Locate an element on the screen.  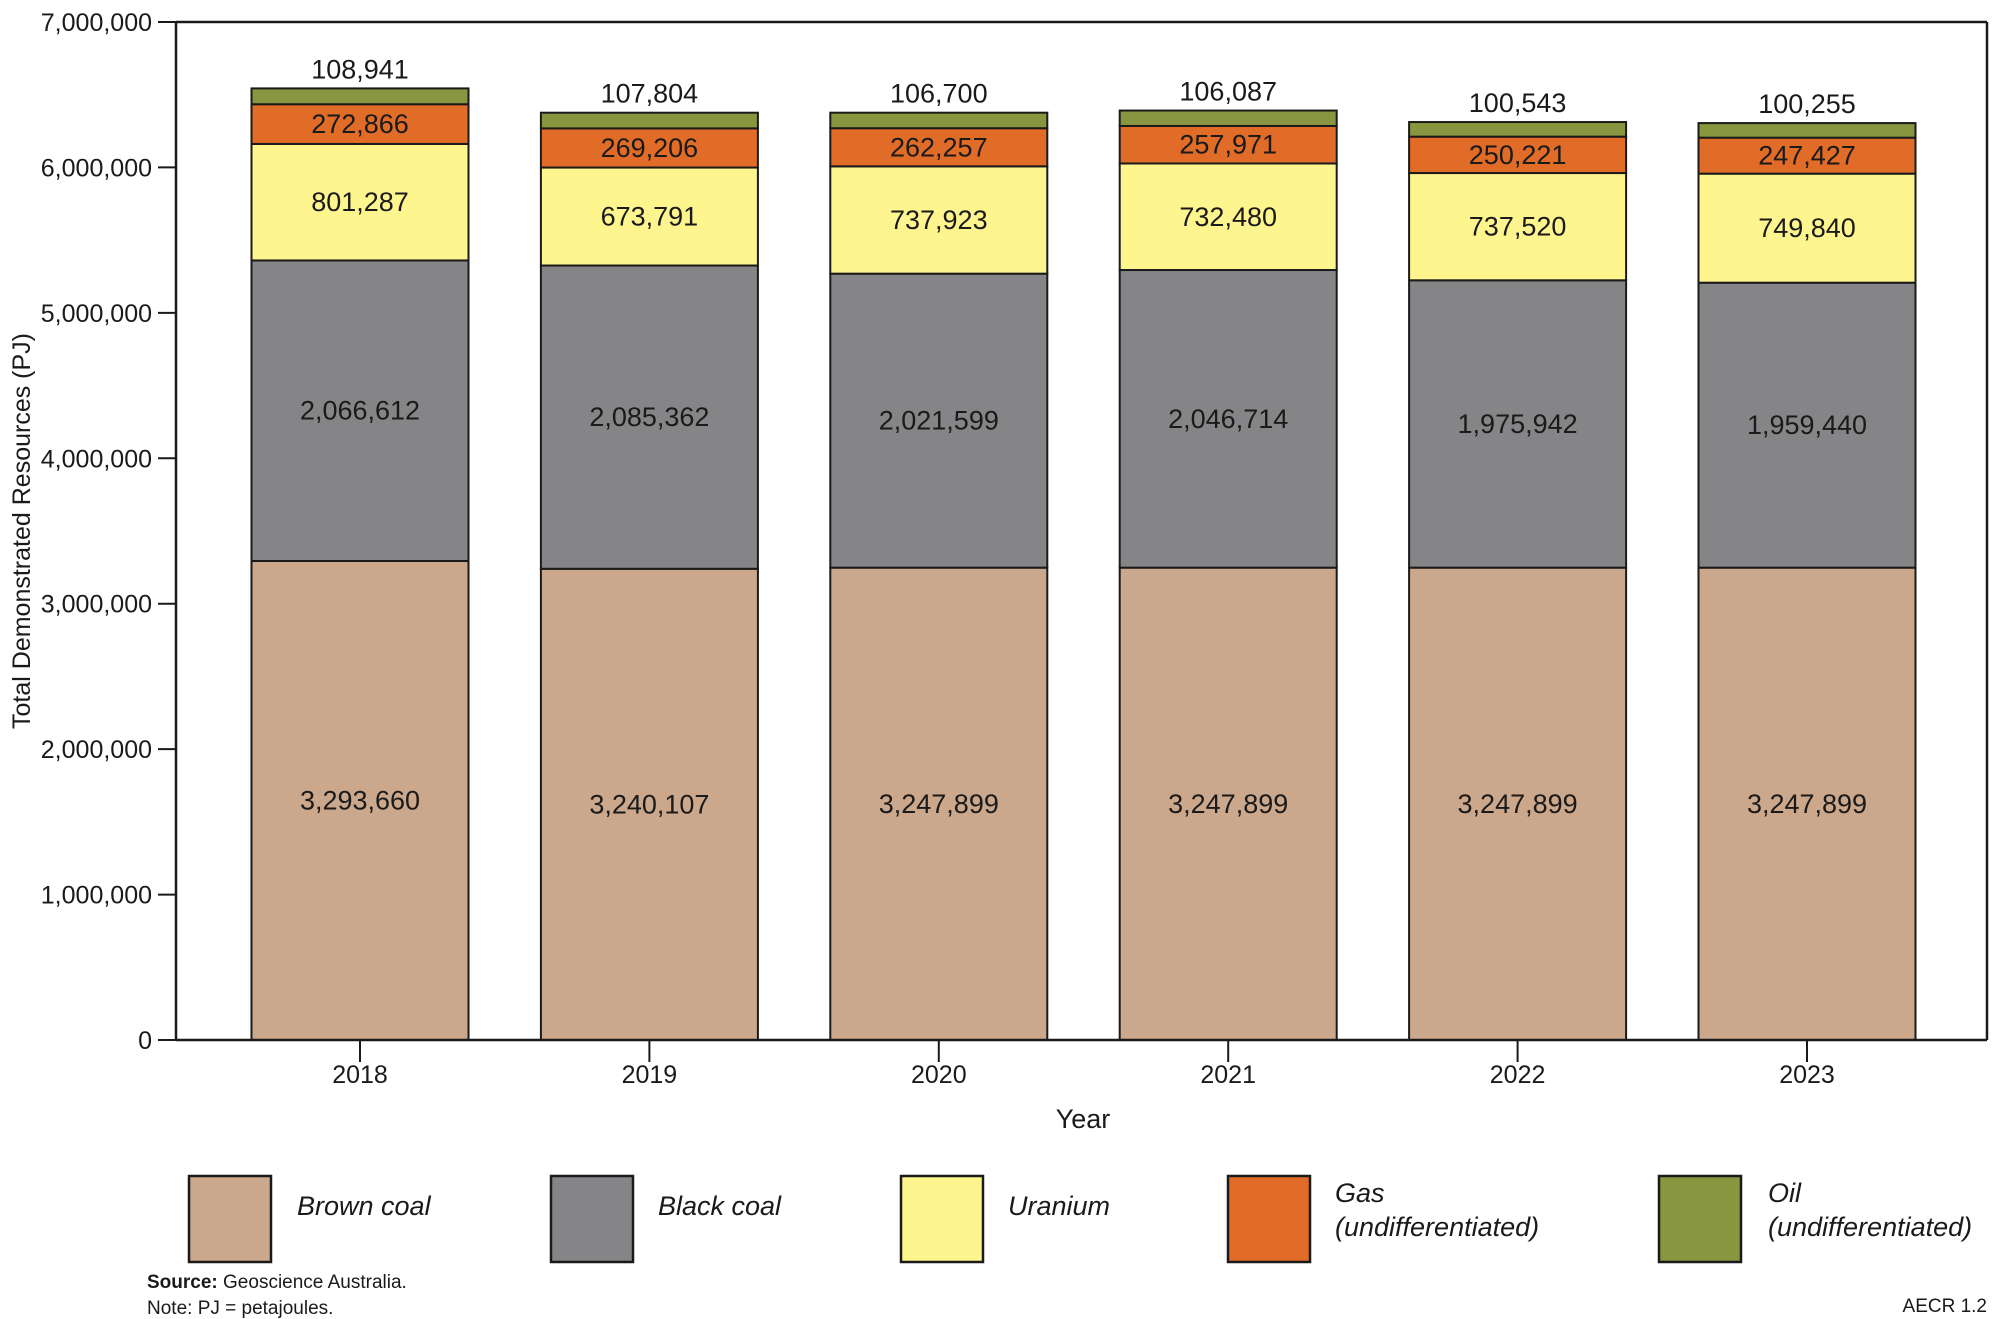
data-label: 250,221 is located at coordinates (1518, 155).